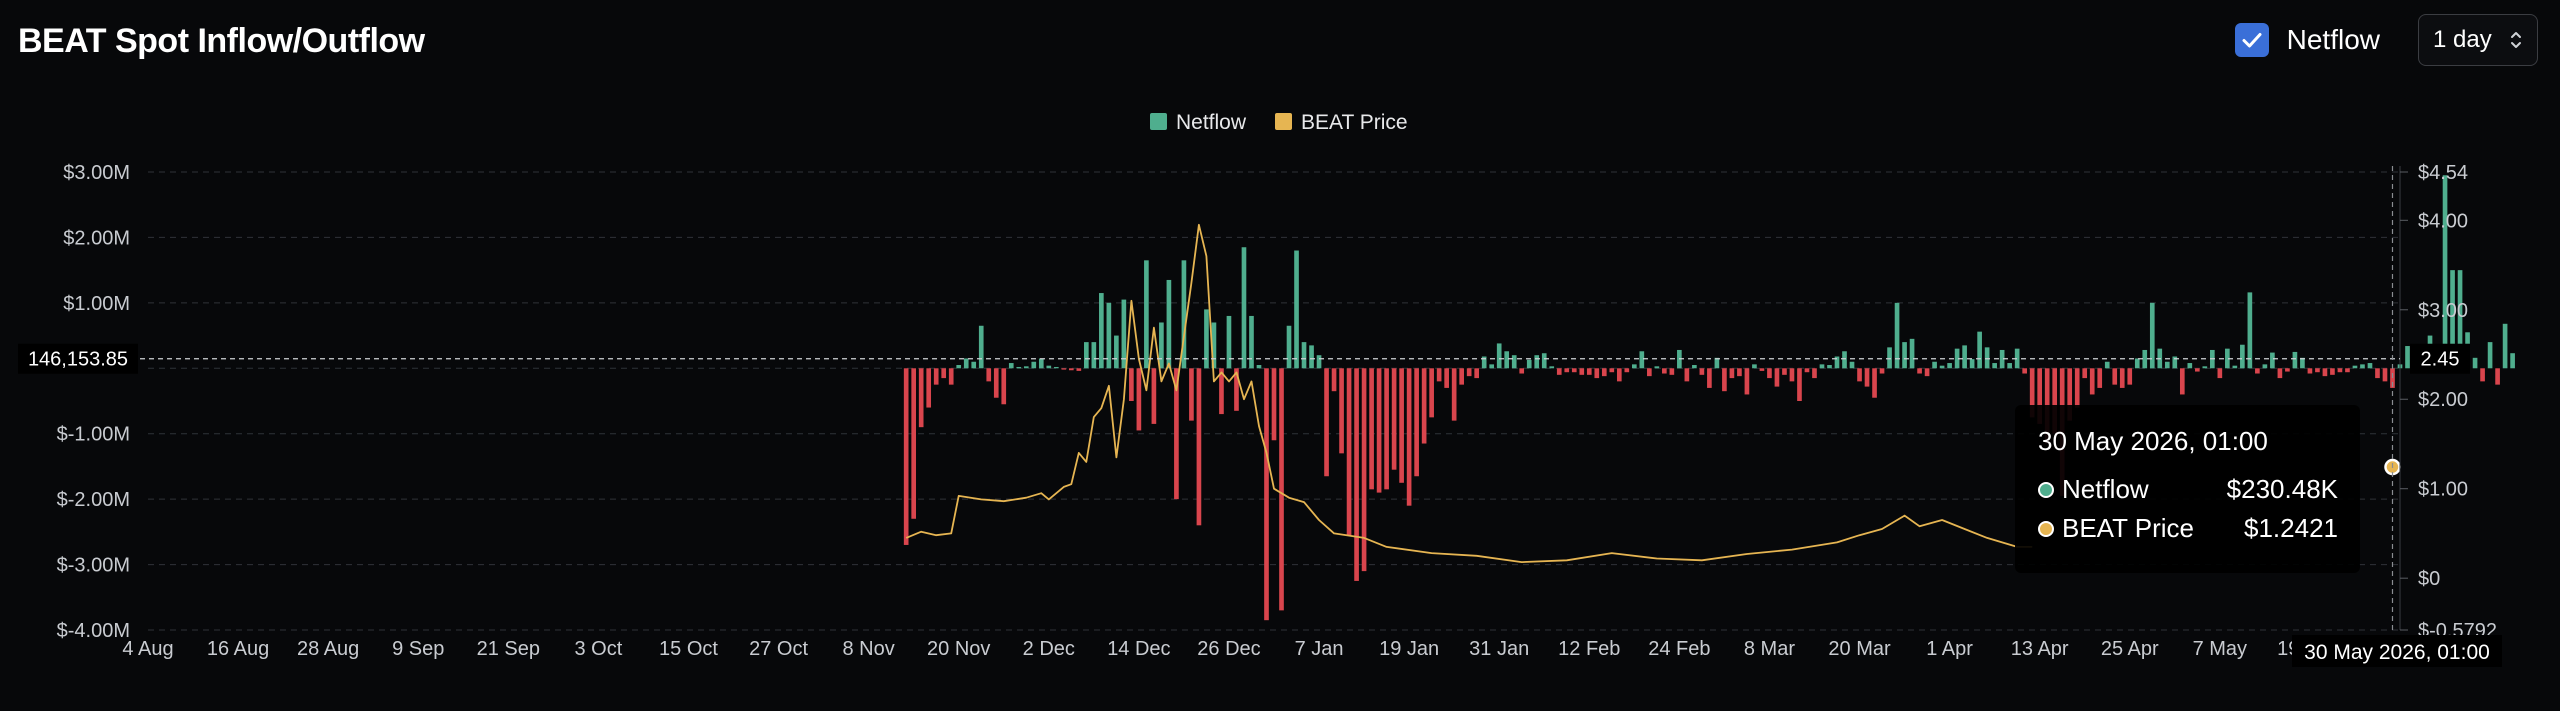  Describe the element at coordinates (96, 238) in the screenshot. I see `y-left-tick-label: $2.00M` at that location.